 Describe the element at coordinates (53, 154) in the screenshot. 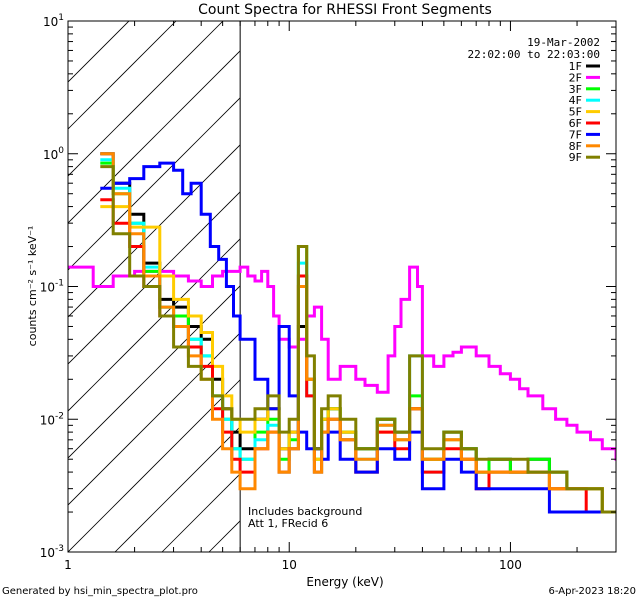

I see `y-tick-label: 10⁰` at that location.